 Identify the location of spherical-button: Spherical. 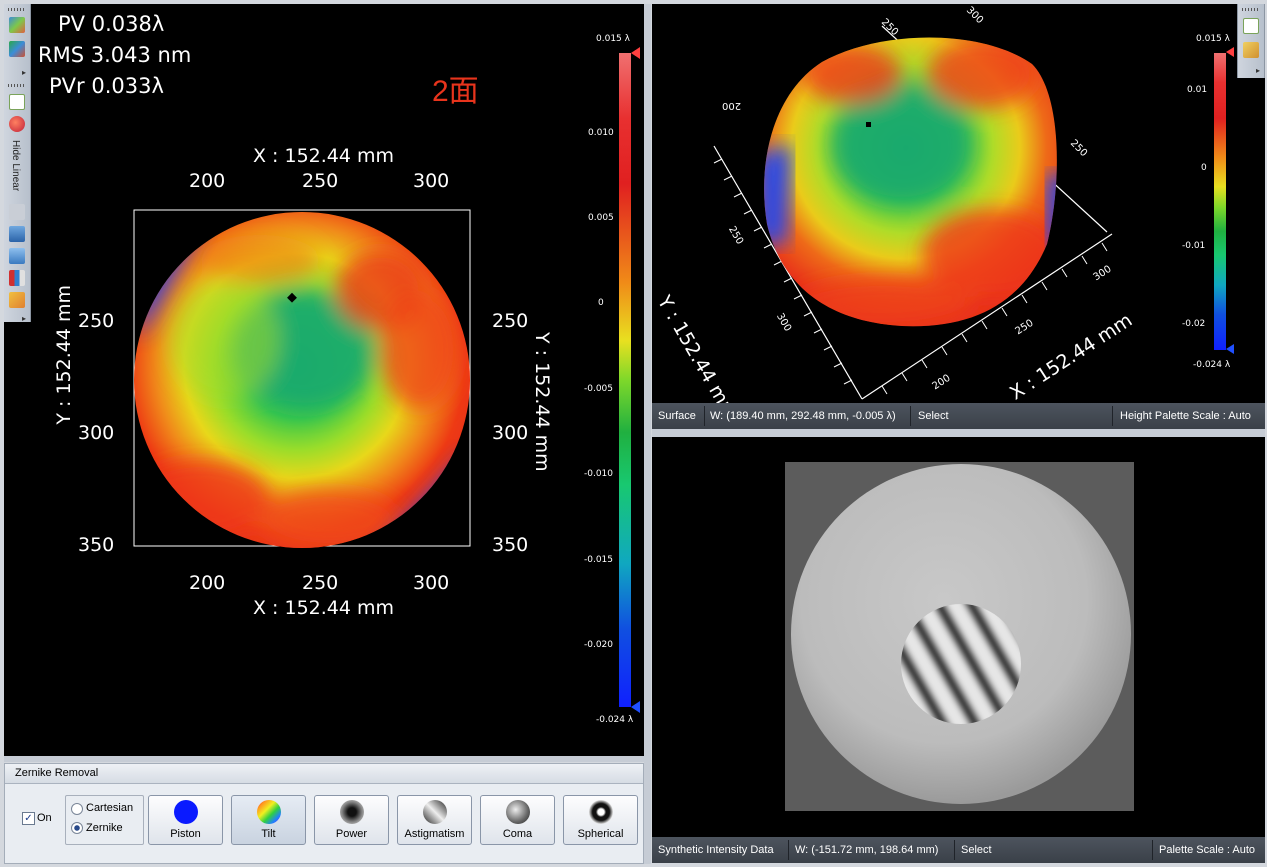
(600, 820).